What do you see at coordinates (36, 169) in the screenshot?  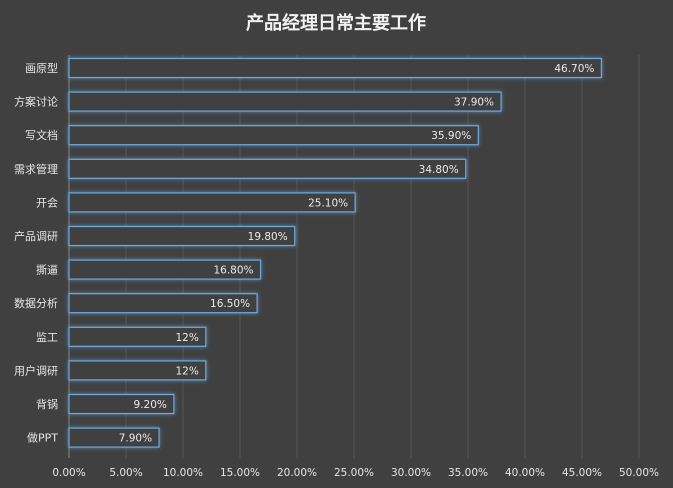 I see `category-label: 需求管理` at bounding box center [36, 169].